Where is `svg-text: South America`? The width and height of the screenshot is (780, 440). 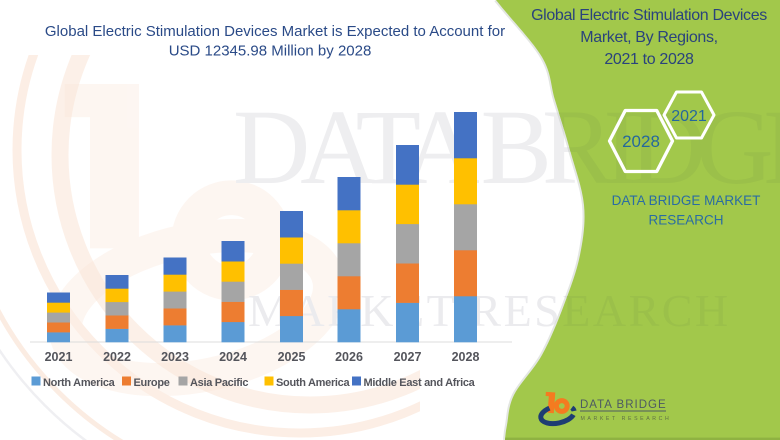
svg-text: South America is located at coordinates (313, 383).